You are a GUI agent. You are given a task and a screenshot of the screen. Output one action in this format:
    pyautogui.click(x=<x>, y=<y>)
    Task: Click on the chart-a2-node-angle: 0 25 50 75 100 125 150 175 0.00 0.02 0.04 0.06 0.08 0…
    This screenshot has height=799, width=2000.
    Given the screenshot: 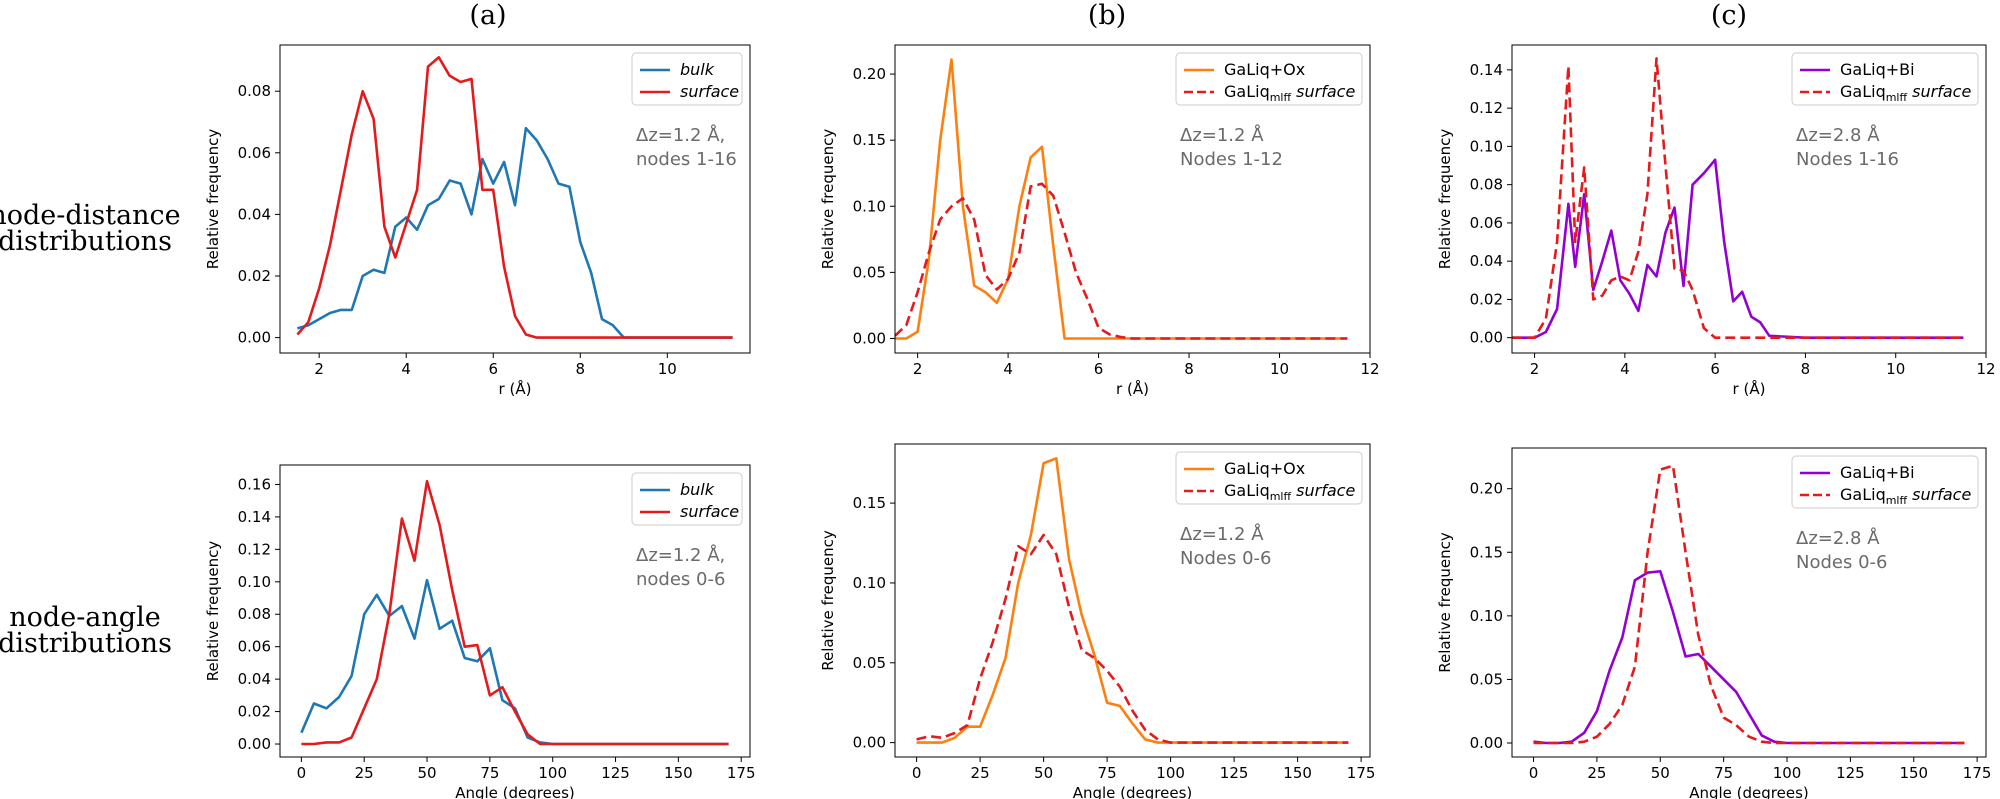 What is the action you would take?
    pyautogui.click(x=480, y=631)
    